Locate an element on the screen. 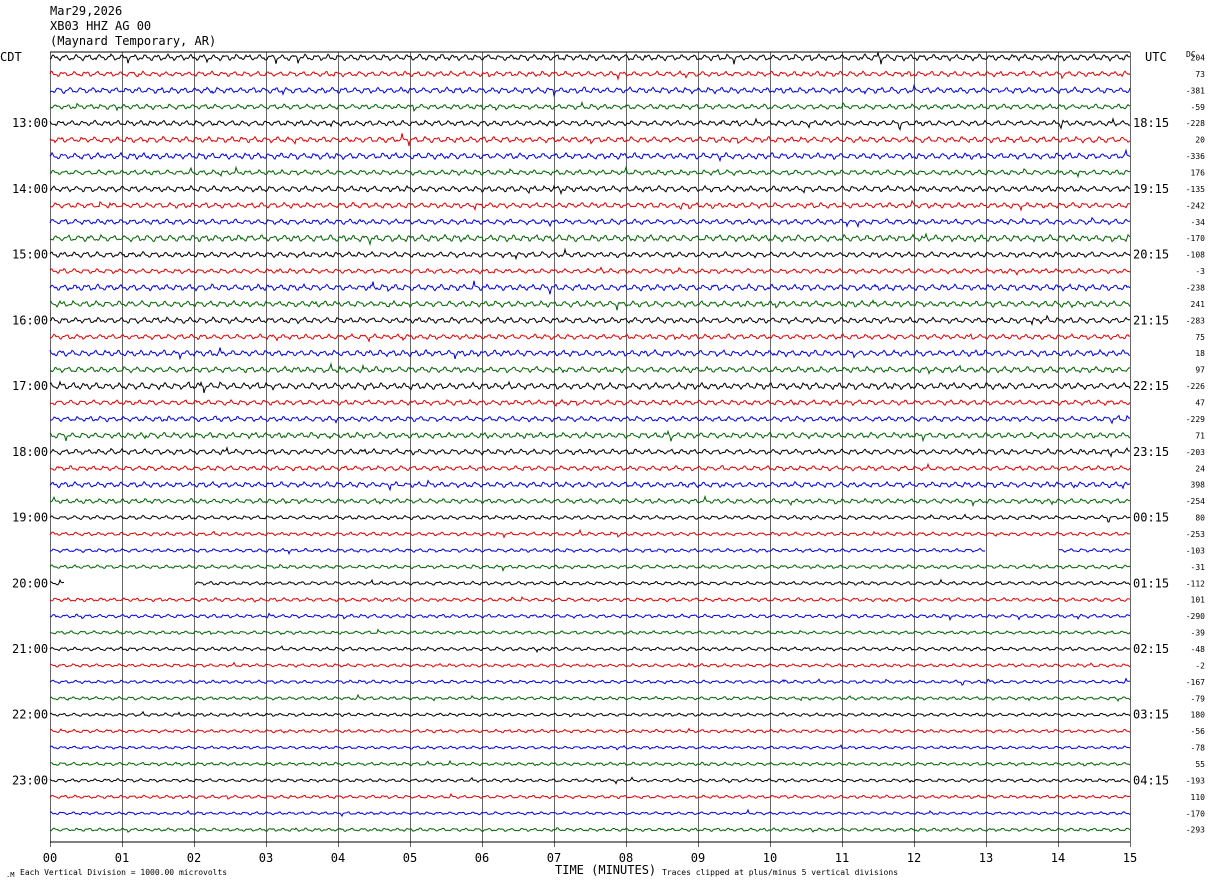  utc-hour-label: 04:15 is located at coordinates (1151, 780).